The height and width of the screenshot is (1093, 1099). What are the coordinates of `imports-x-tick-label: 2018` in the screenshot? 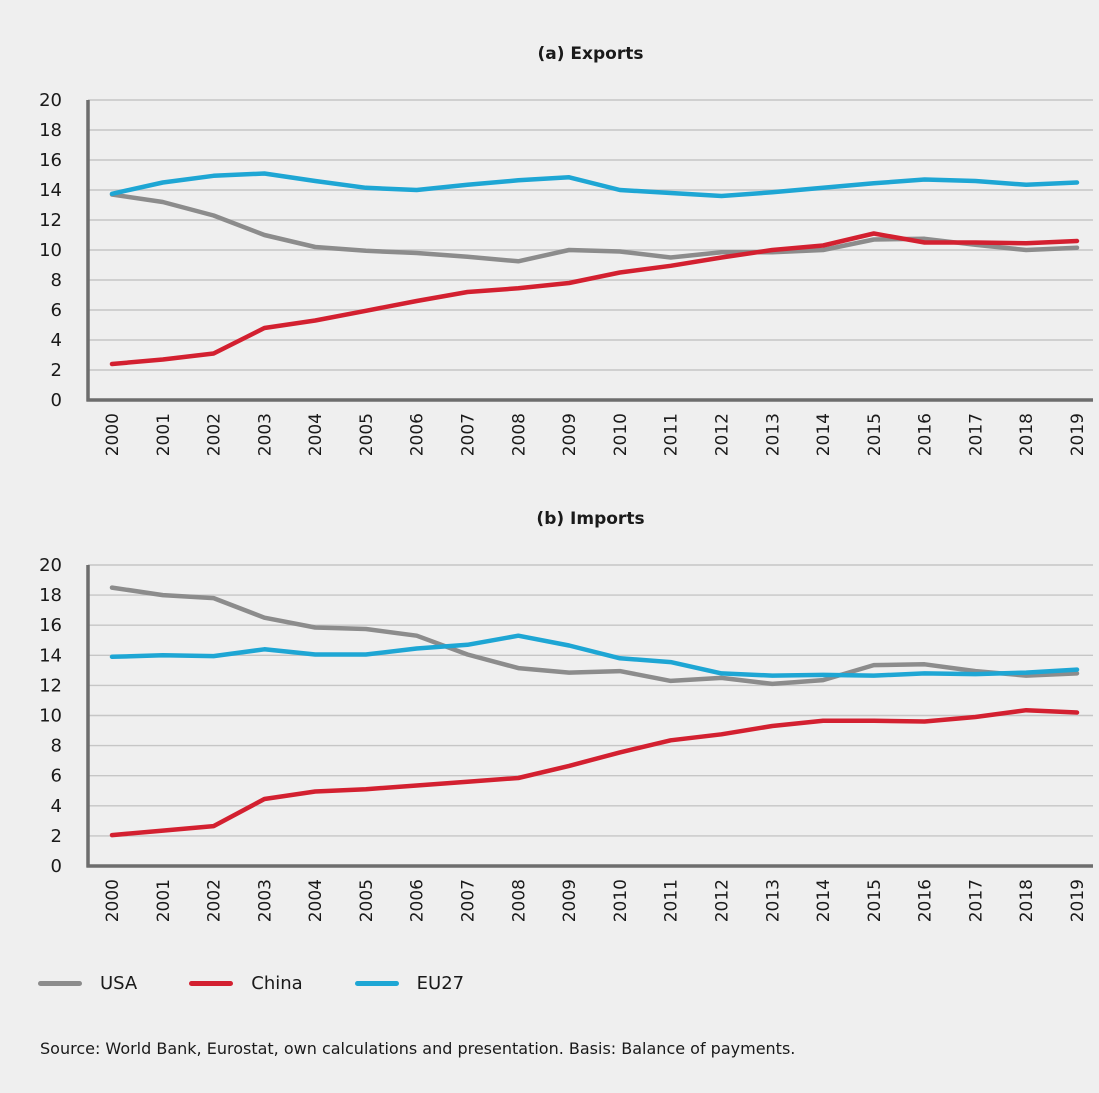 It's located at (1027, 900).